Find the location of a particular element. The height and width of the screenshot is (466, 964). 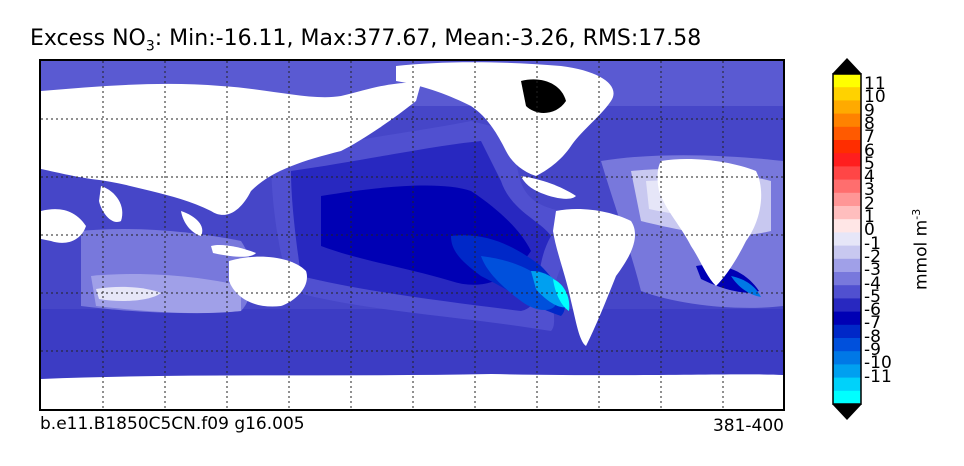

colorbar-tick-label: -1 is located at coordinates (872, 243).